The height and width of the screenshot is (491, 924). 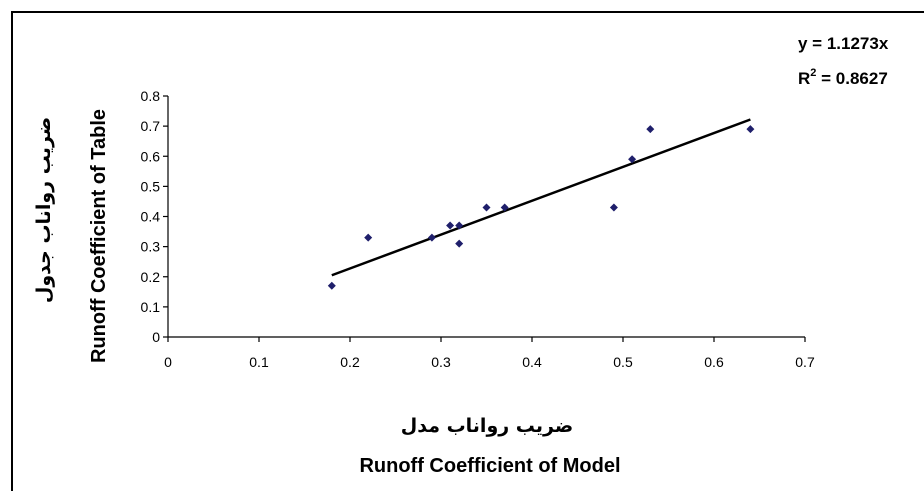 I want to click on y-tick-label: 0.7, so click(x=151, y=126).